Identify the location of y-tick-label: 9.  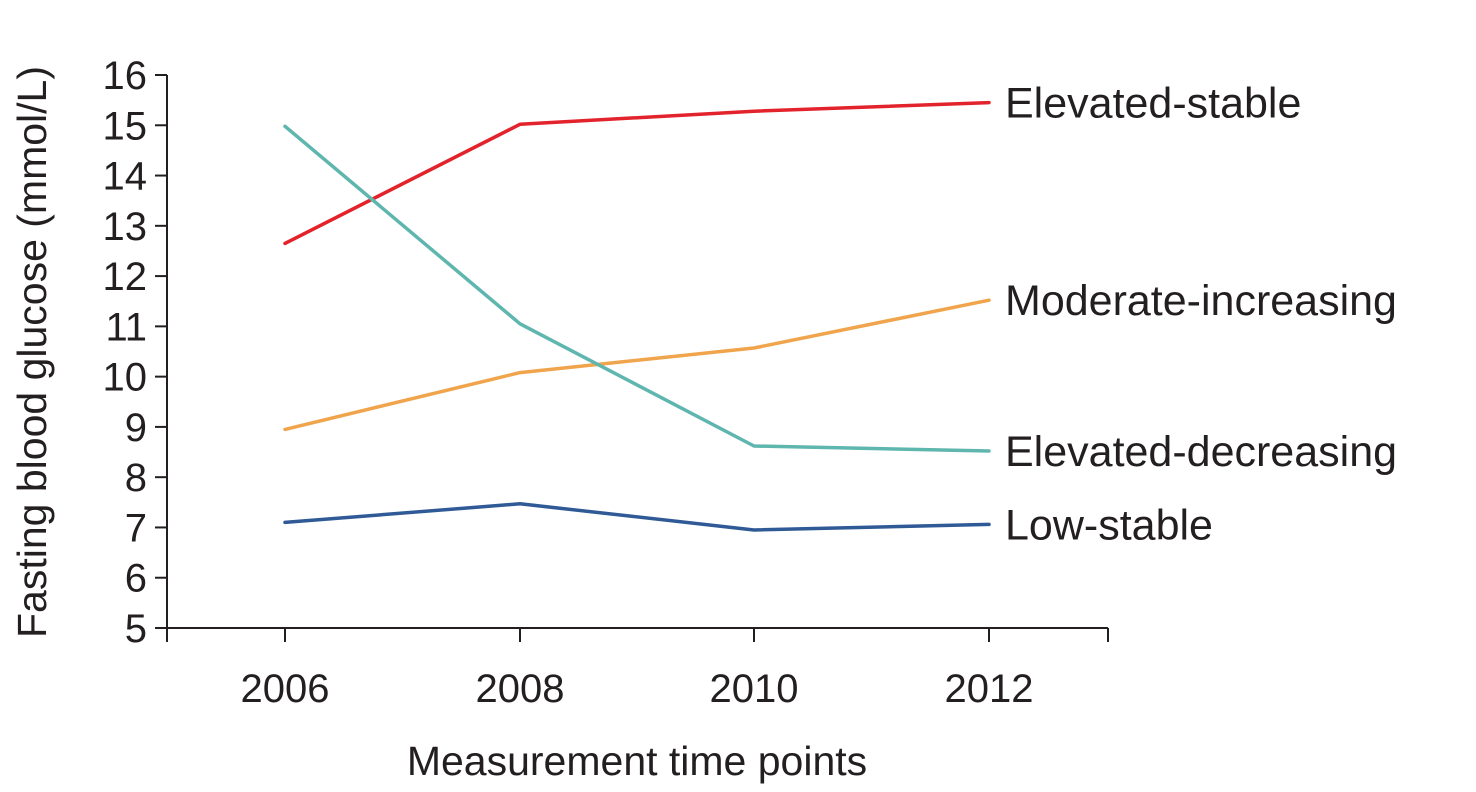
(136, 428).